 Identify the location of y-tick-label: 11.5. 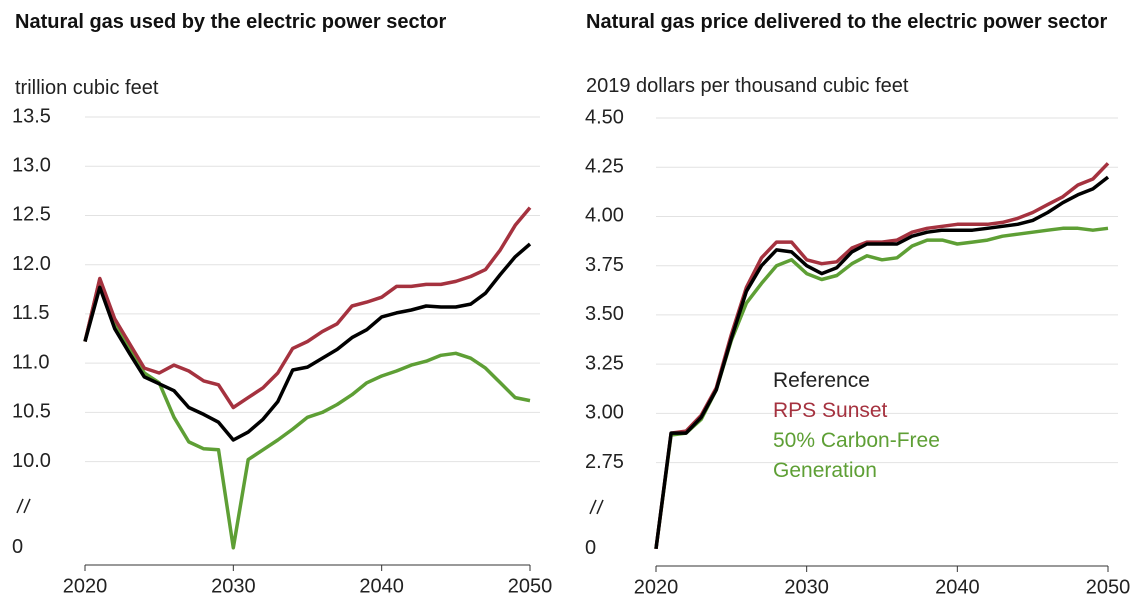
(30, 313).